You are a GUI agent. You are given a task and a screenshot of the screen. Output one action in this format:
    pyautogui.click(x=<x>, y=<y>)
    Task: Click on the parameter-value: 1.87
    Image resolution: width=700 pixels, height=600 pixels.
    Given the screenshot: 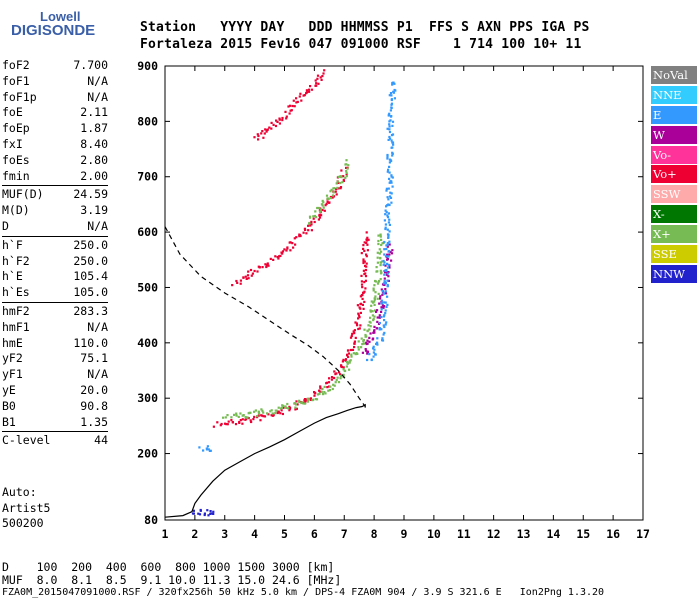 What is the action you would take?
    pyautogui.click(x=94, y=128)
    